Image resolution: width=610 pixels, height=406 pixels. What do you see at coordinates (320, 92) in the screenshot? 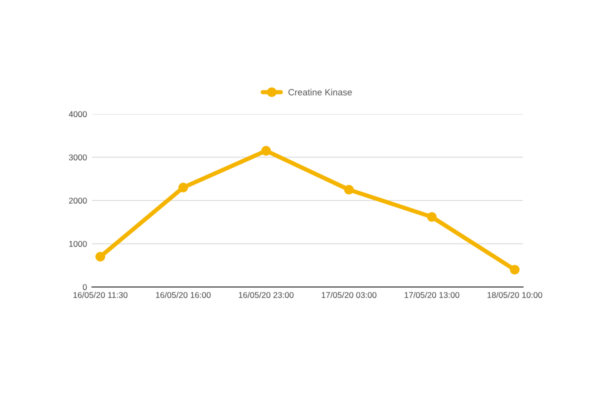
I see `legend-label: Creatine Kinase` at bounding box center [320, 92].